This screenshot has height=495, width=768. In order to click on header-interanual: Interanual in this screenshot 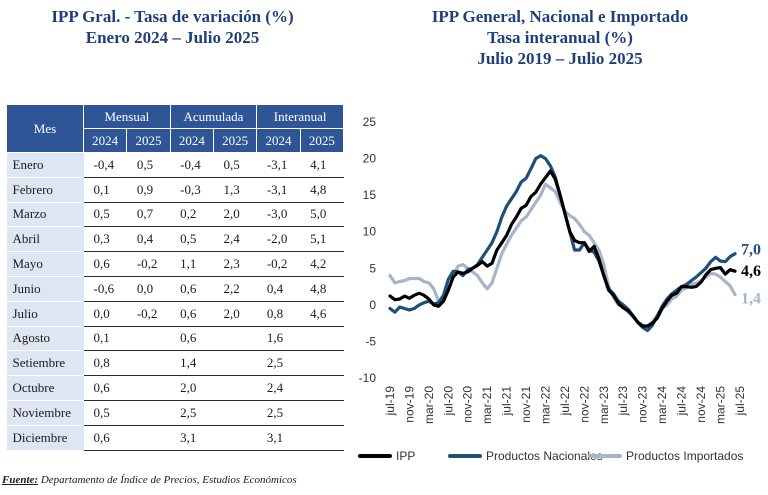, I will do `click(300, 116)`.